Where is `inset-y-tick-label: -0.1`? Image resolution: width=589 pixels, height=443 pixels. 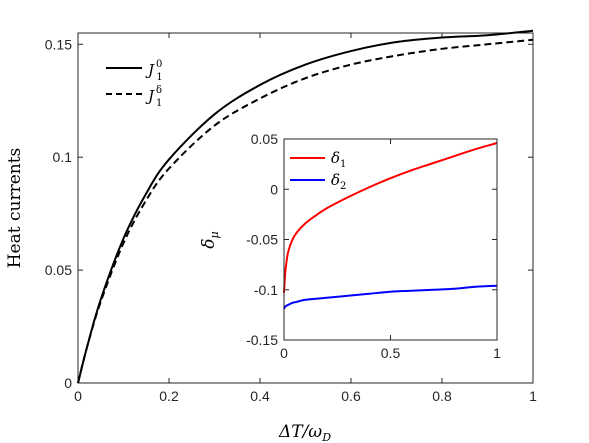 inset-y-tick-label: -0.1 is located at coordinates (266, 290).